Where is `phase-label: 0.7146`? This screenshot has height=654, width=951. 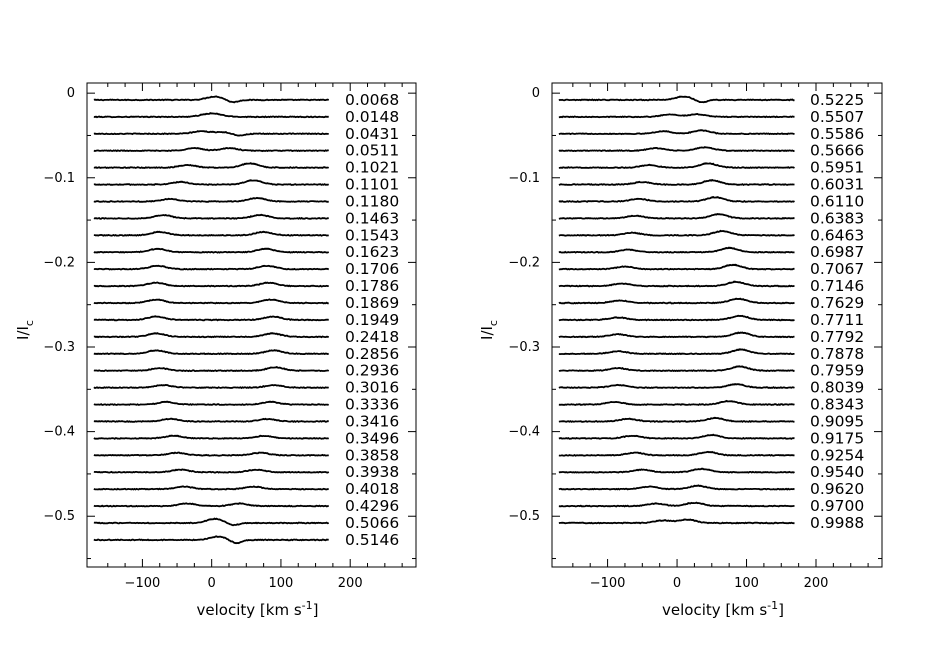
phase-label: 0.7146 is located at coordinates (837, 286).